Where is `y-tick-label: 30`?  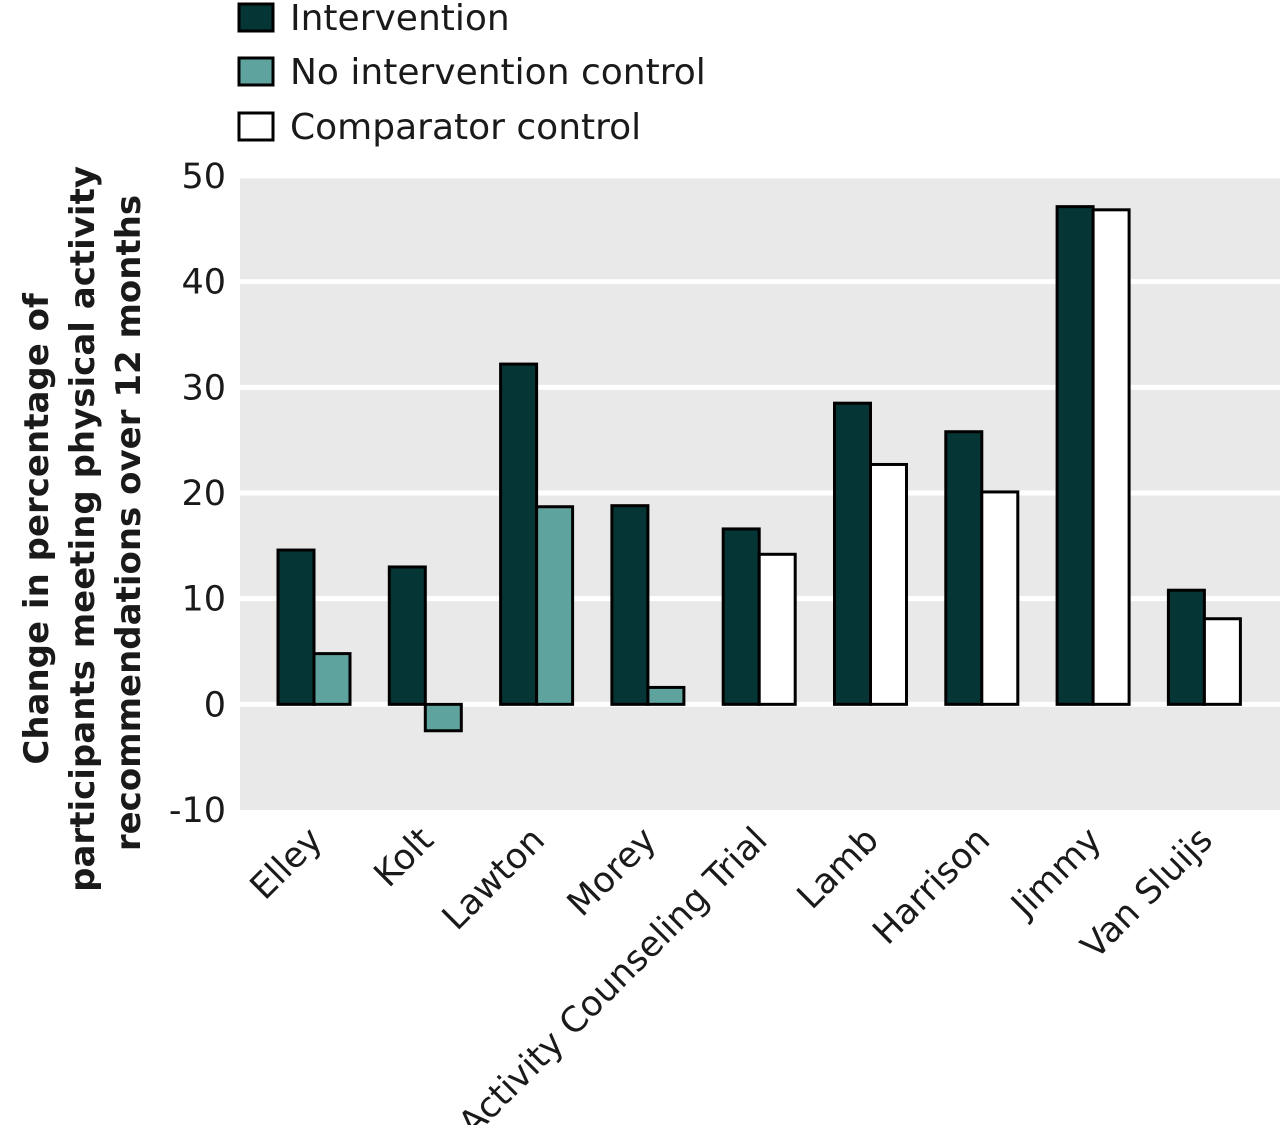
y-tick-label: 30 is located at coordinates (203, 388).